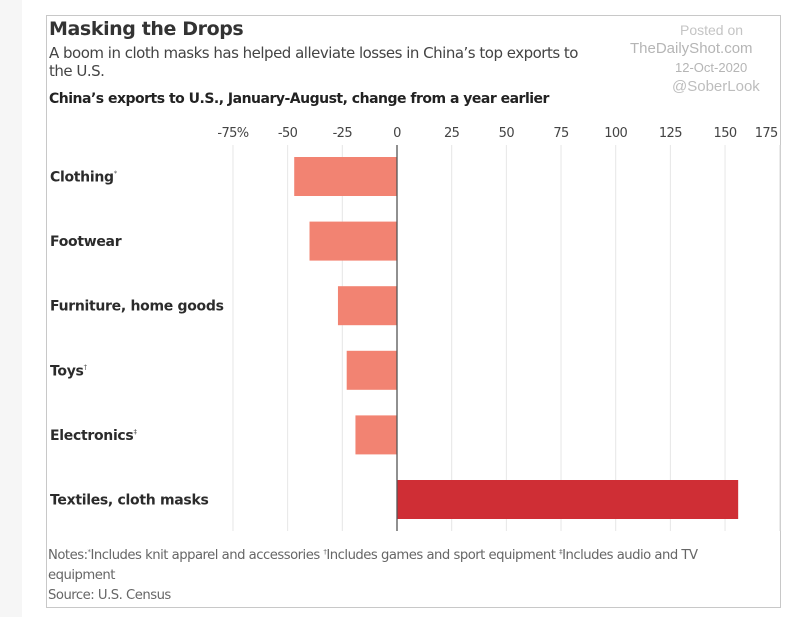 Image resolution: width=798 pixels, height=617 pixels. I want to click on category-label: Toys†, so click(69, 371).